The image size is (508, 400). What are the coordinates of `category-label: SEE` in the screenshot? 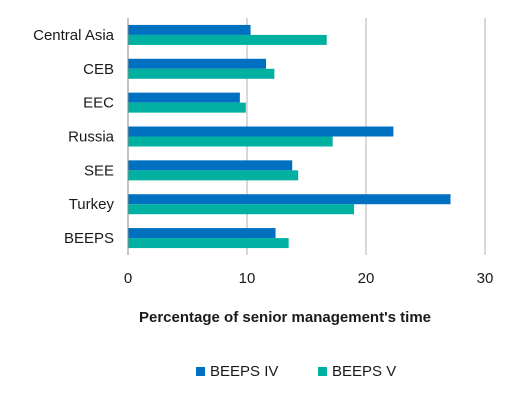 It's located at (99, 170).